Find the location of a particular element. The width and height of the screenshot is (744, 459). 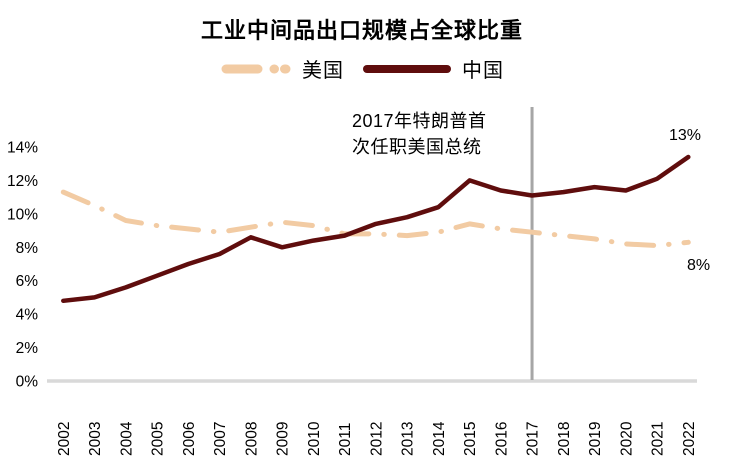

legend-item-china: 中国 is located at coordinates (433, 68).